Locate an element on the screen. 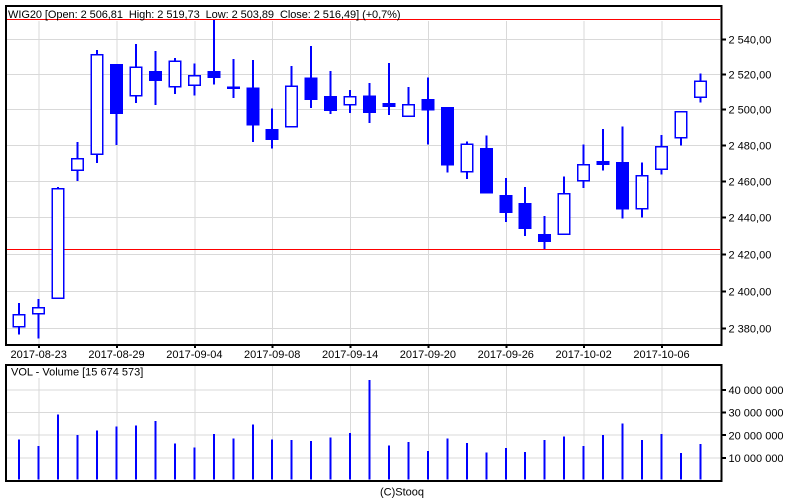 This screenshot has height=500, width=800. svg-text: 2 440,00 is located at coordinates (750, 219).